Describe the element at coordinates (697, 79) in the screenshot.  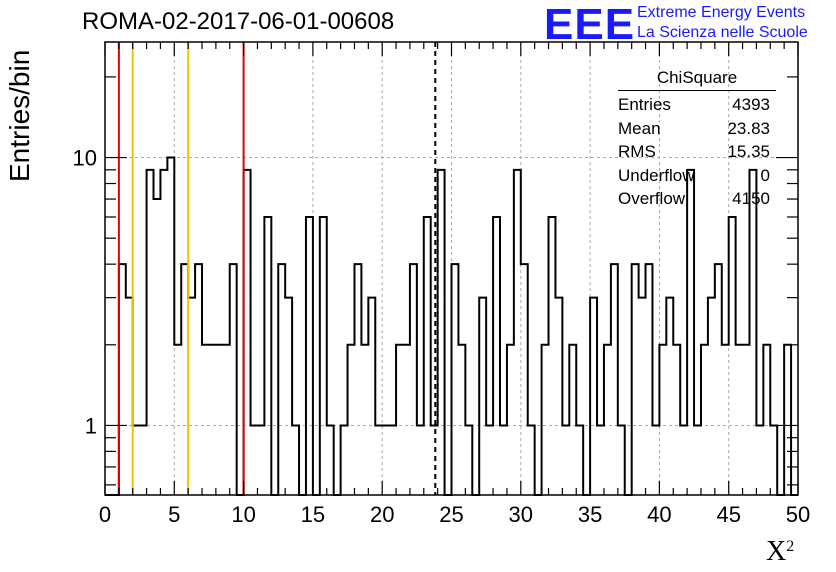
I see `stats-box-name: ChiSquare` at that location.